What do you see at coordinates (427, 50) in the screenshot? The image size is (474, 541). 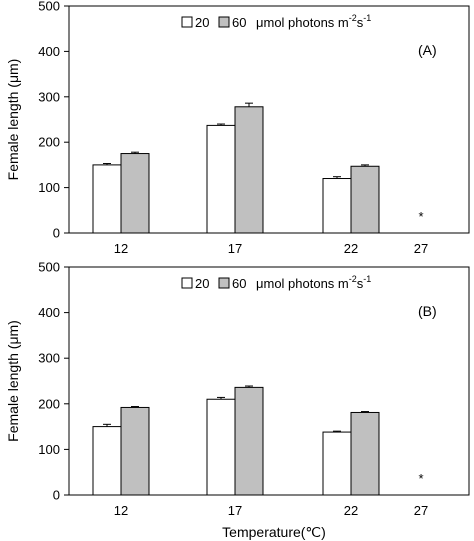 I see `panel-label: (A)` at bounding box center [427, 50].